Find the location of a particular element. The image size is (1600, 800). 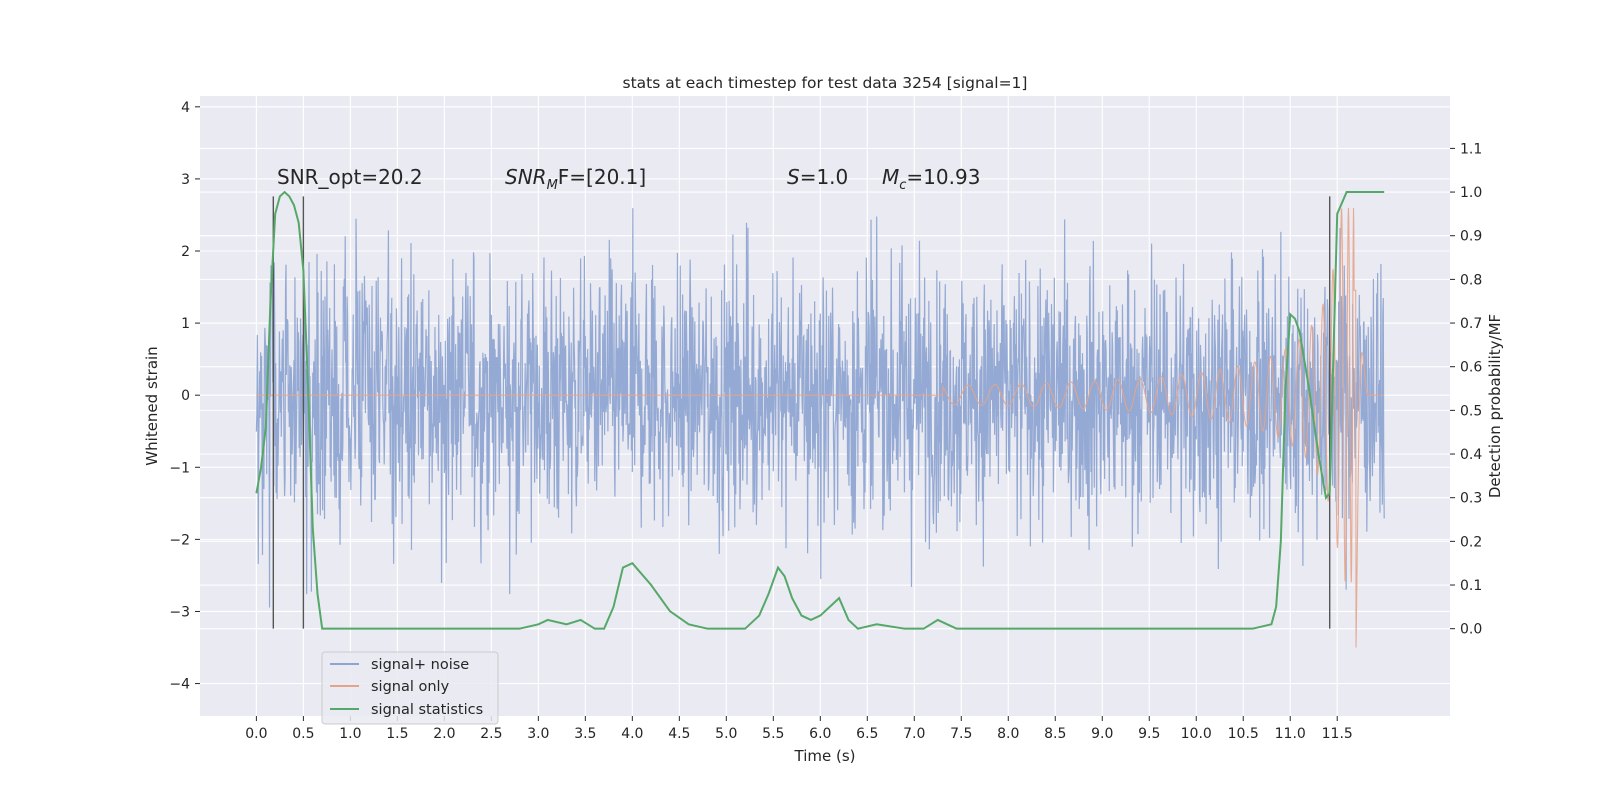

yr-tick-label-8: 0.3 is located at coordinates (1471, 499).